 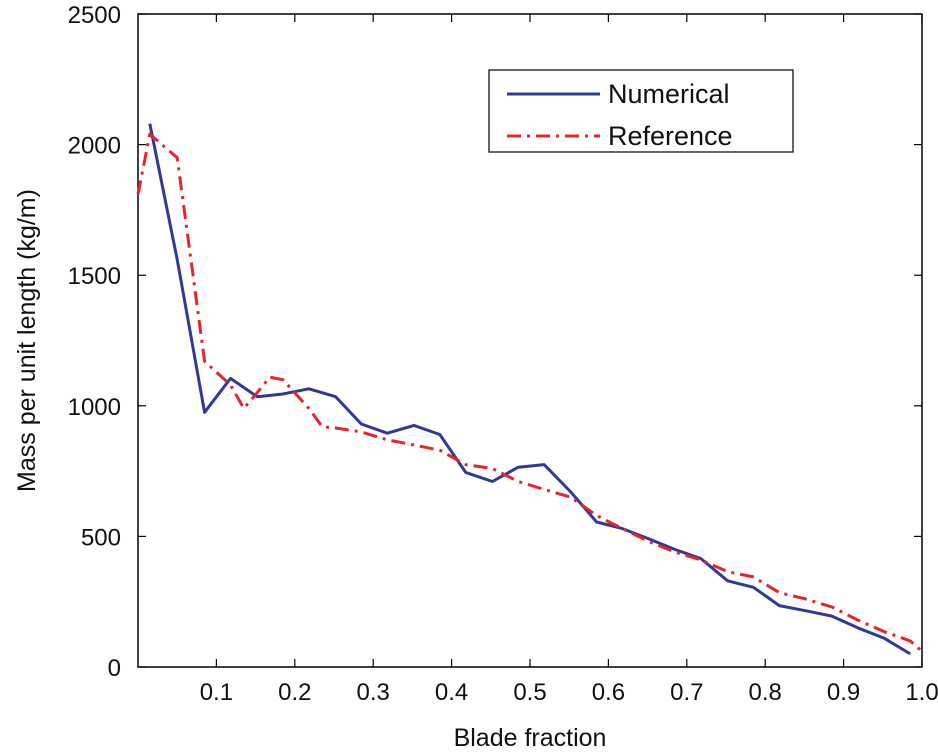 What do you see at coordinates (114, 668) in the screenshot?
I see `y-tick-label: 0` at bounding box center [114, 668].